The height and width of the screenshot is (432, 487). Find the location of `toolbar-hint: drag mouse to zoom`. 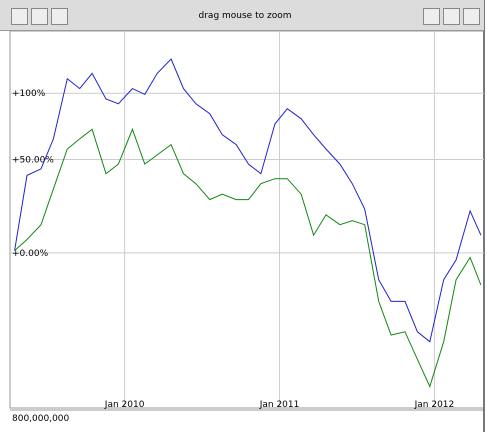

toolbar-hint: drag mouse to zoom is located at coordinates (245, 16).